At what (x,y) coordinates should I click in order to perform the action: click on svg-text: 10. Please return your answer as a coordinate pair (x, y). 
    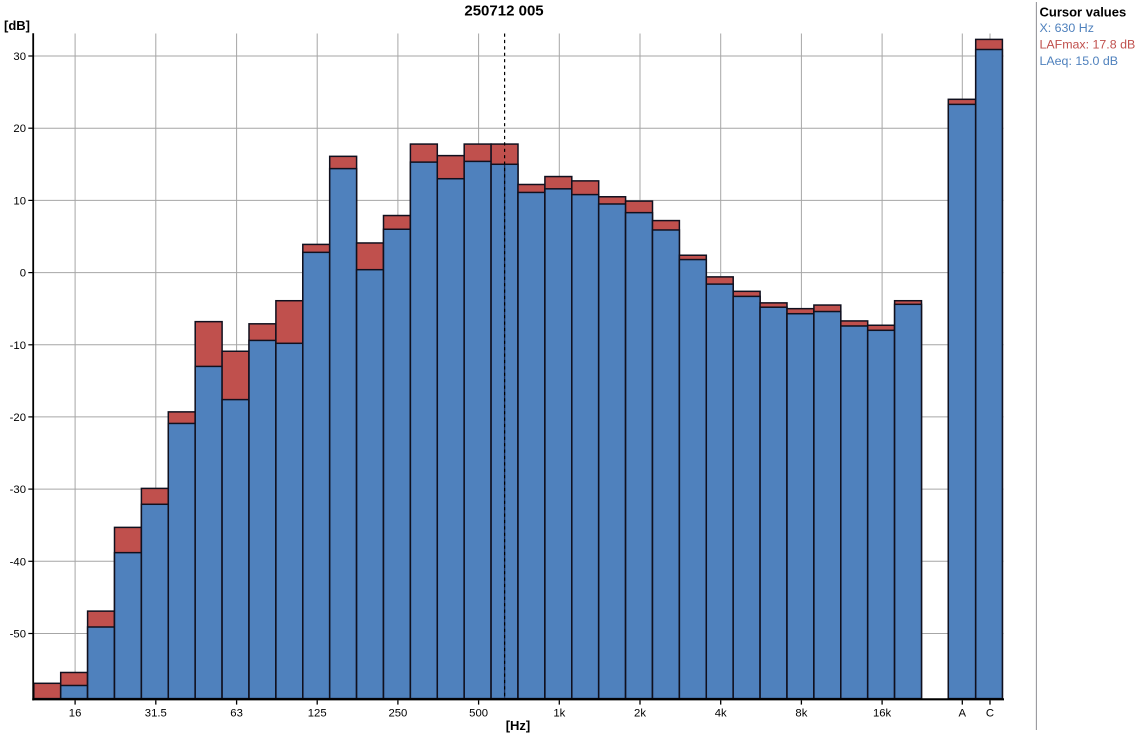
    Looking at the image, I should click on (19, 201).